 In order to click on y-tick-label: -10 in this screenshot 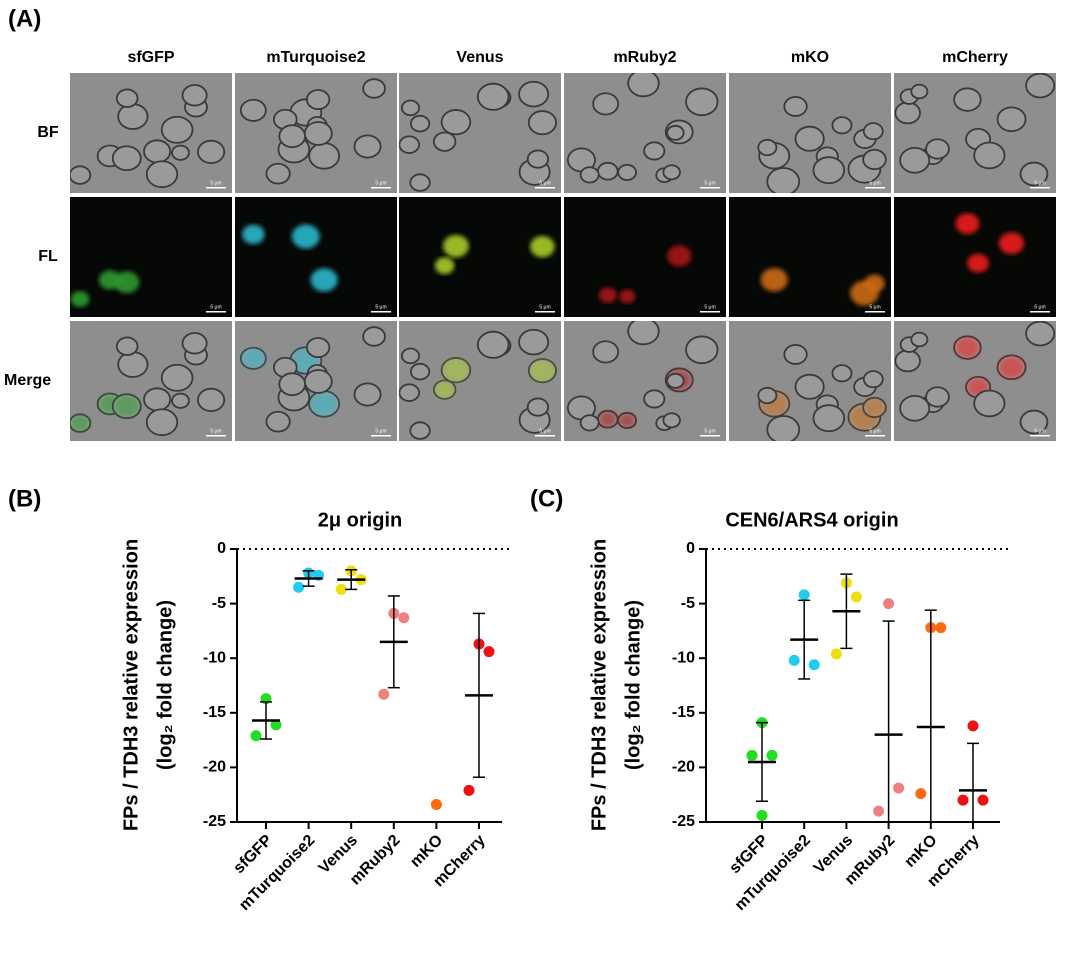, I will do `click(214, 657)`.